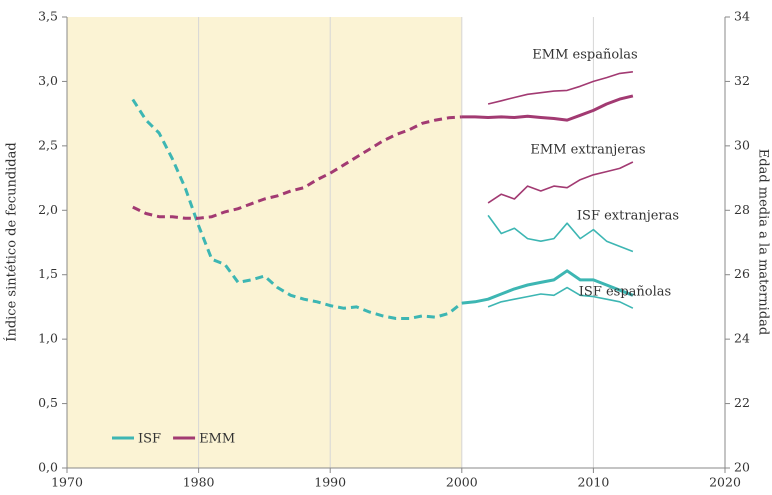 This screenshot has width=772, height=495. Describe the element at coordinates (48, 16) in the screenshot. I see `y-tick-label: 3,5` at that location.